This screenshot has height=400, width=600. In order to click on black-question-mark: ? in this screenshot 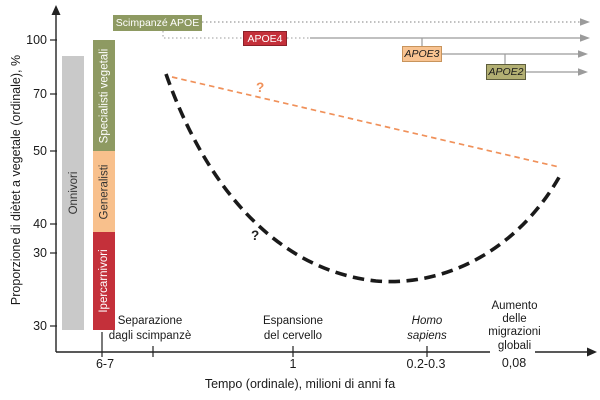, I will do `click(255, 235)`.